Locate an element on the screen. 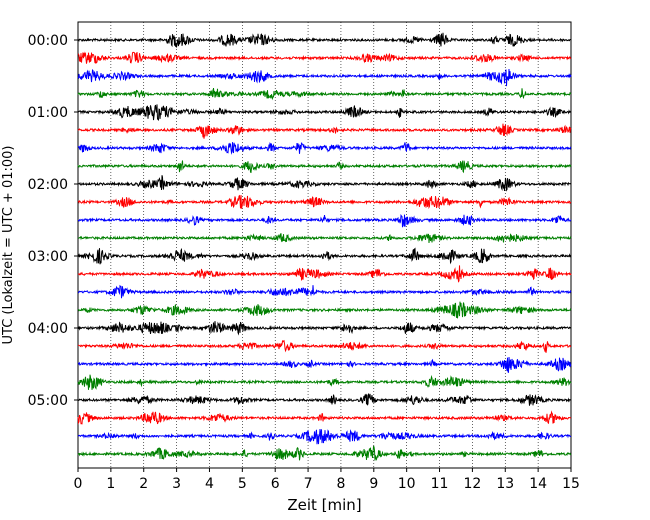  x-tick-label: 5 is located at coordinates (242, 484).